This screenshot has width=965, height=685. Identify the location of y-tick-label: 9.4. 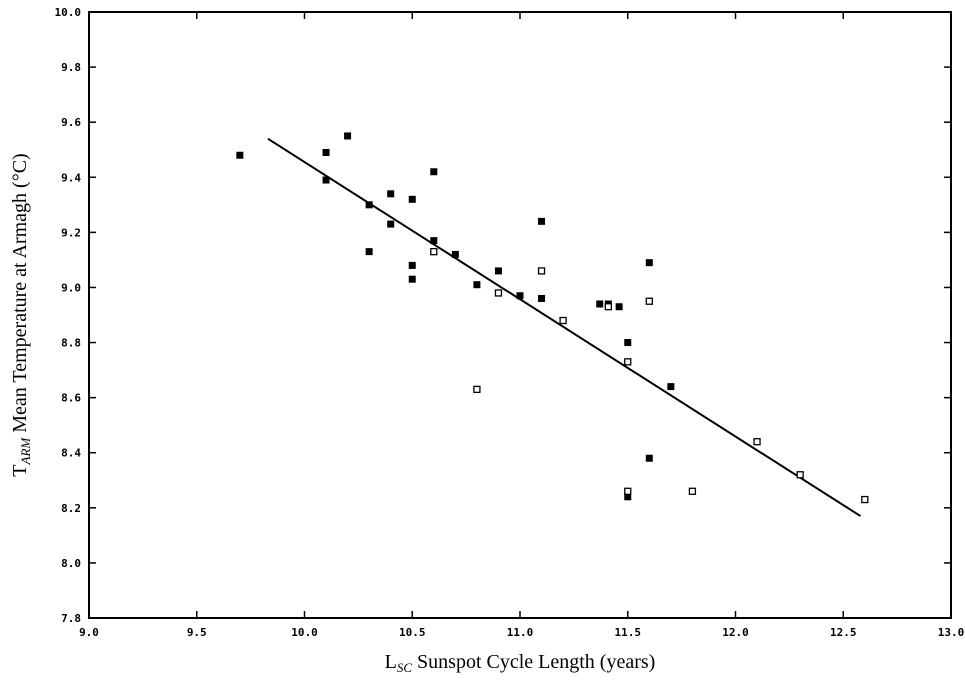
(71, 177).